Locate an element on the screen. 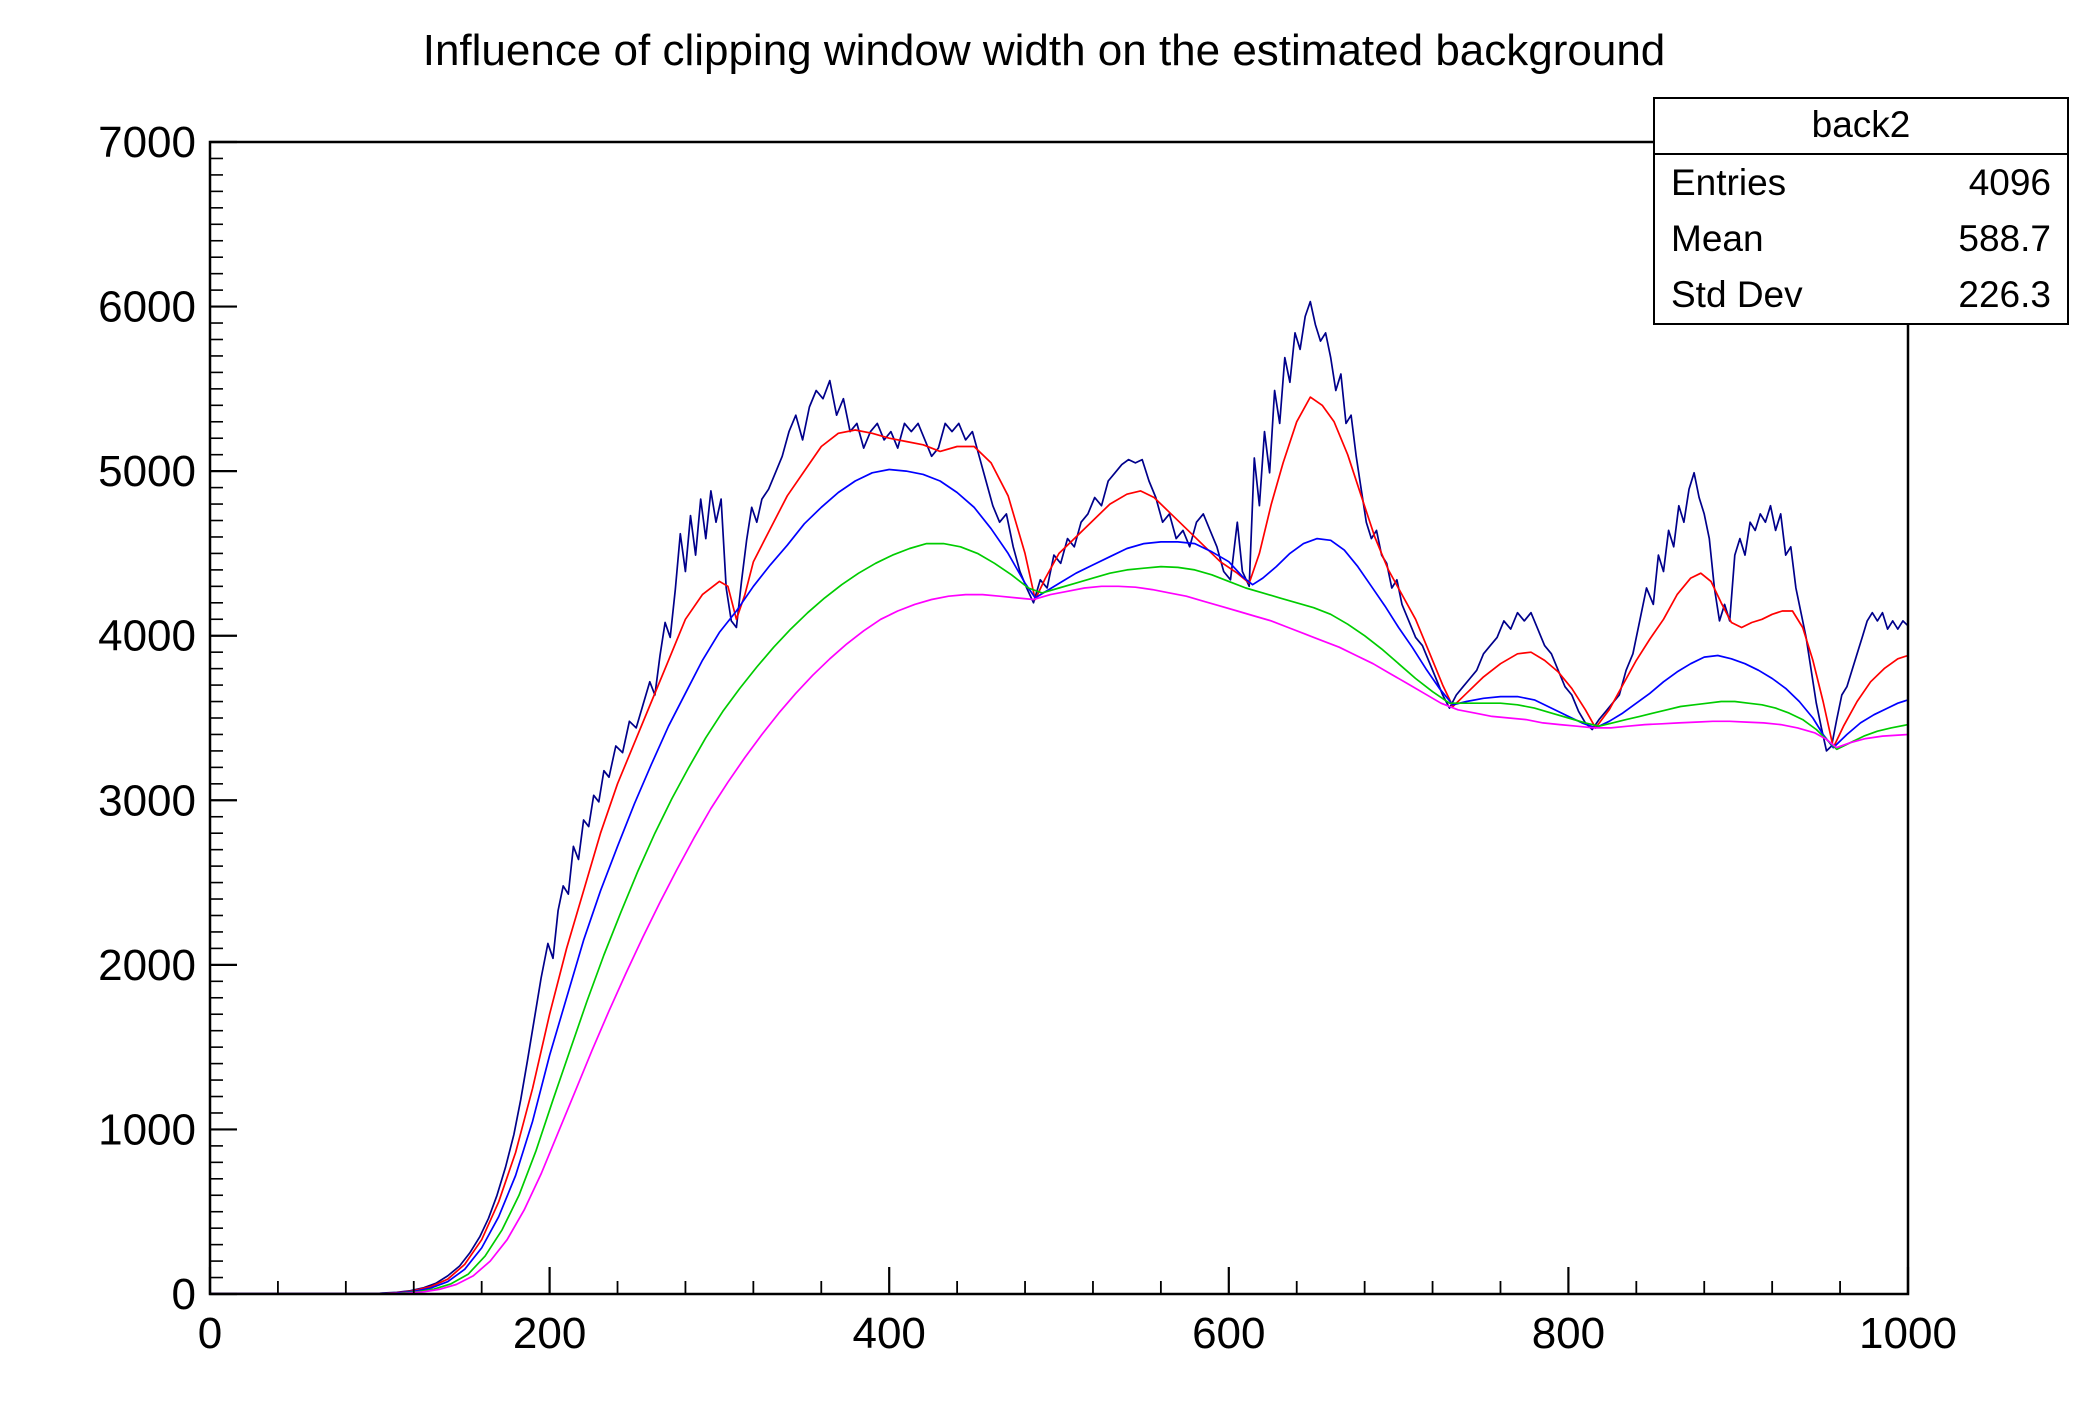 The width and height of the screenshot is (2088, 1416). x-axis-tick-label: 200 is located at coordinates (549, 1333).